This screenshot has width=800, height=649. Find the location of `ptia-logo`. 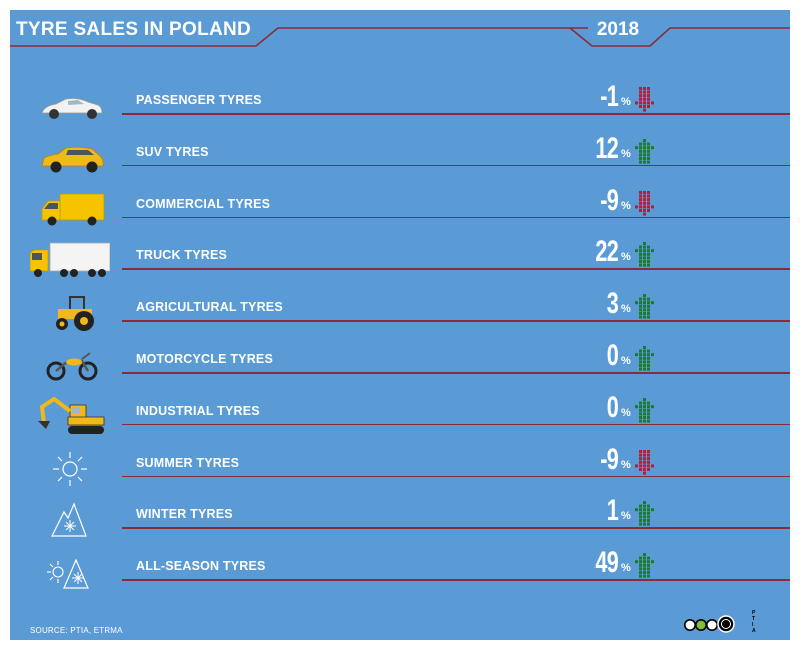

ptia-logo is located at coordinates (709, 624).